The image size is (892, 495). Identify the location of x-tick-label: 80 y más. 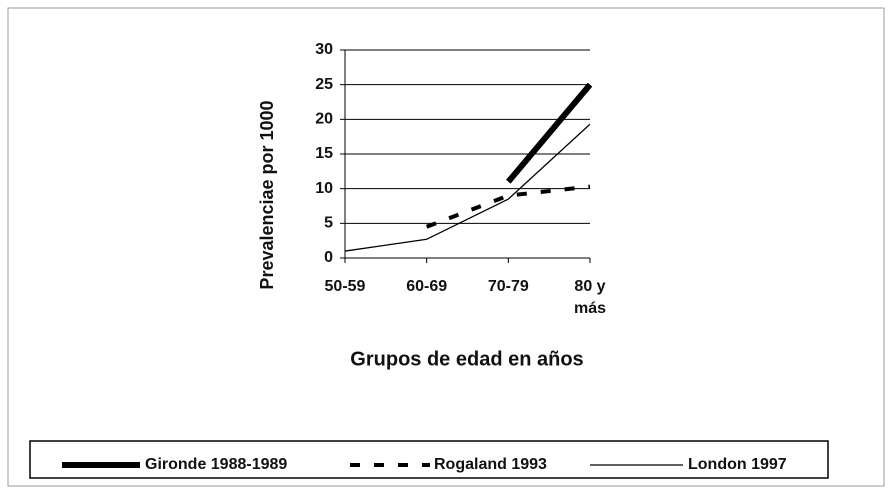
(590, 297).